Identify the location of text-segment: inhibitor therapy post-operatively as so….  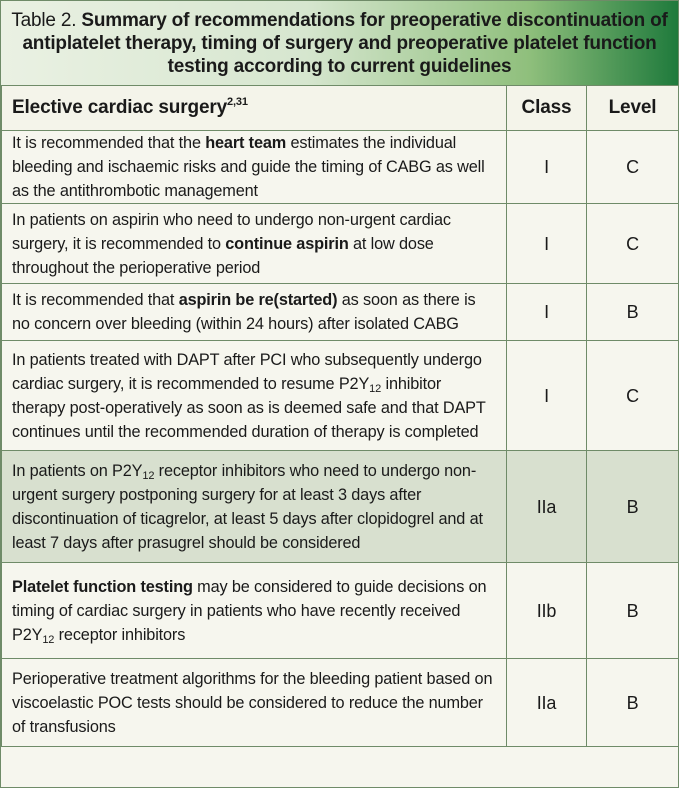
(249, 407).